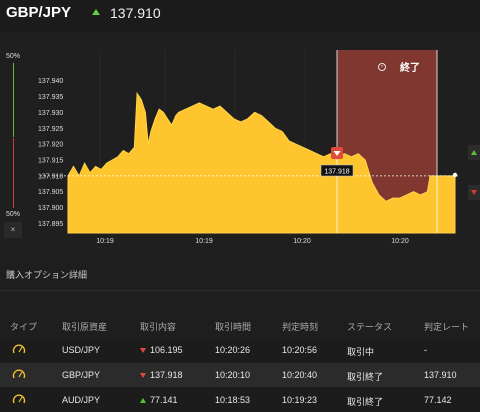 The height and width of the screenshot is (412, 480). Describe the element at coordinates (50, 161) in the screenshot. I see `y-tick-label: 137.915` at that location.